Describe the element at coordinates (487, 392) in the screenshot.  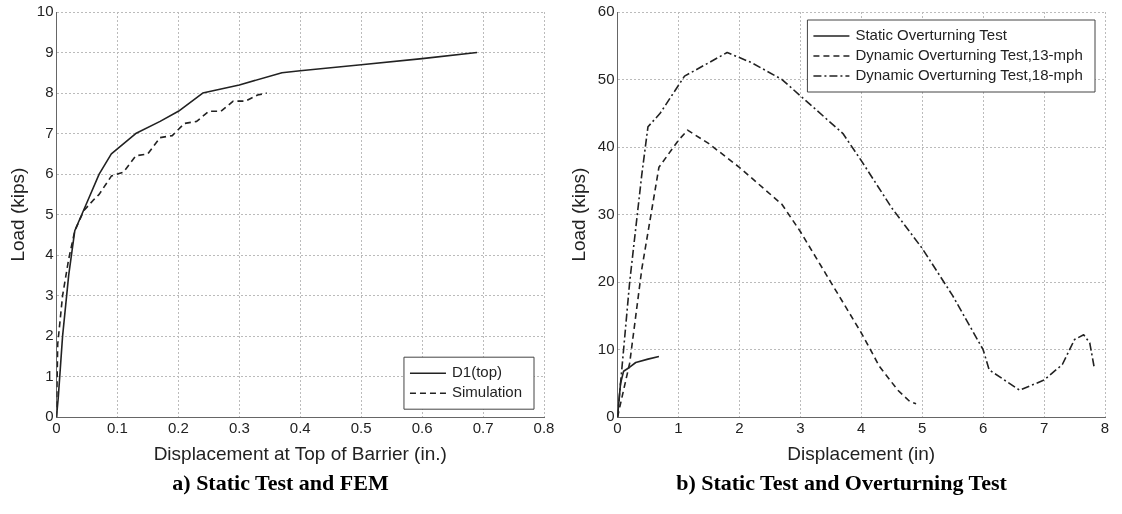
I see `legend-label: Simulation` at that location.